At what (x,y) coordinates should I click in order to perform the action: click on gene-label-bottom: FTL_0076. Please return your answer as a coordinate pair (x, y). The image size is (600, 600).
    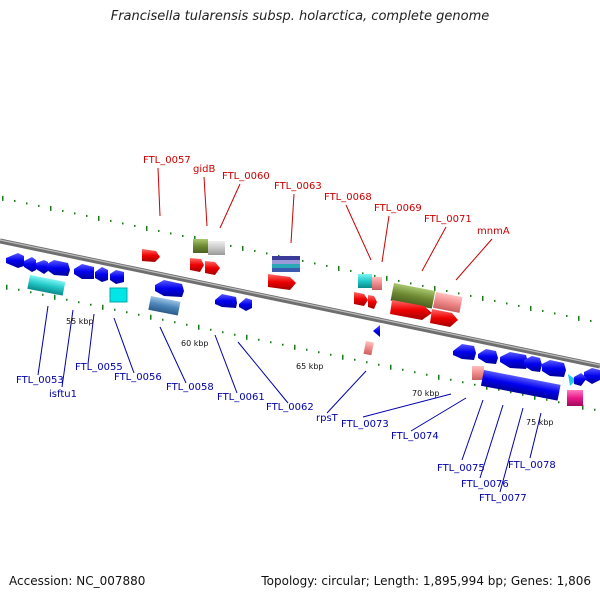
    Looking at the image, I should click on (485, 484).